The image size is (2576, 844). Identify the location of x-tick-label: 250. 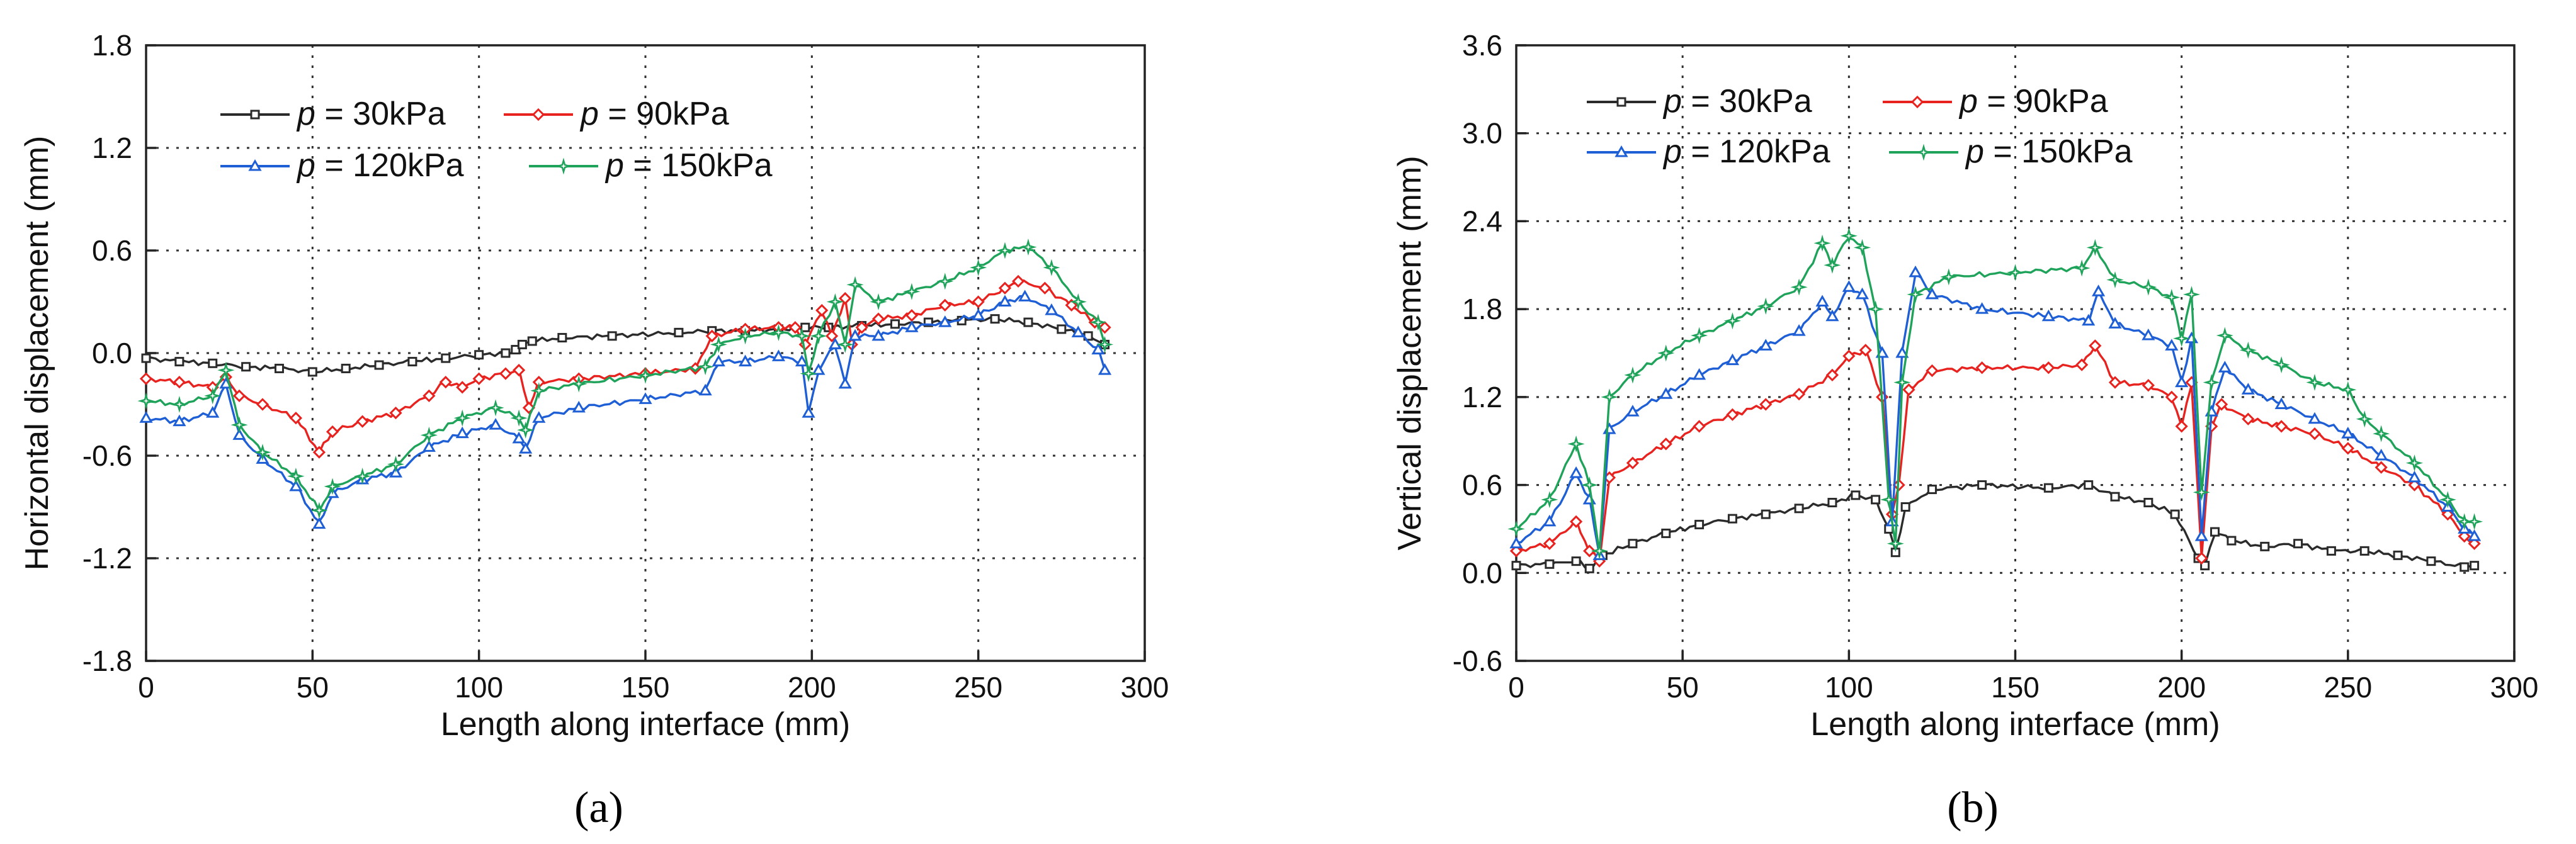
(2348, 687).